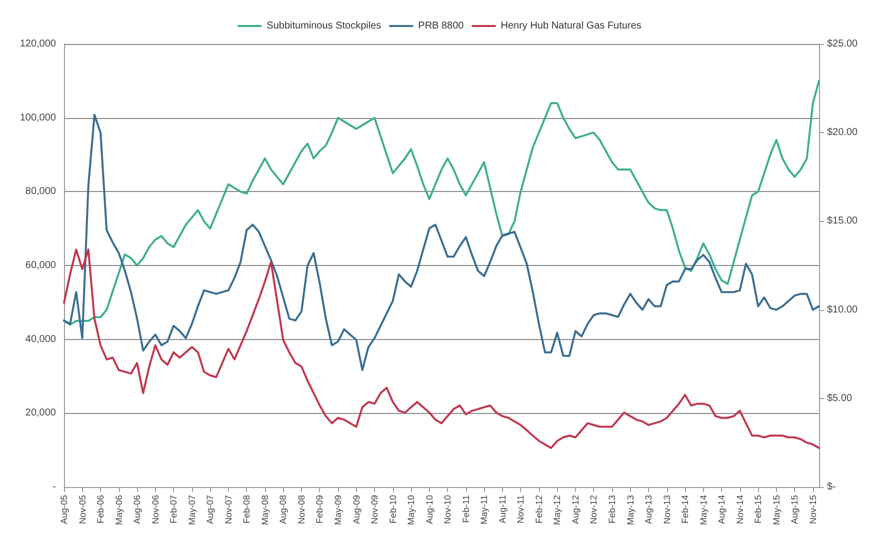  What do you see at coordinates (649, 509) in the screenshot?
I see `x-tick-label: Aug-13` at bounding box center [649, 509].